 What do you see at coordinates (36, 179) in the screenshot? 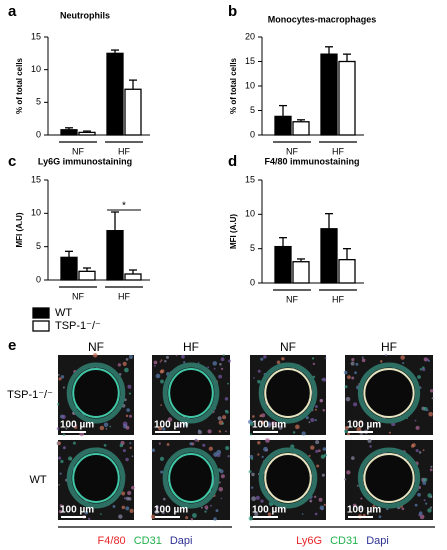
I see `y-tick-label: 15` at bounding box center [36, 179].